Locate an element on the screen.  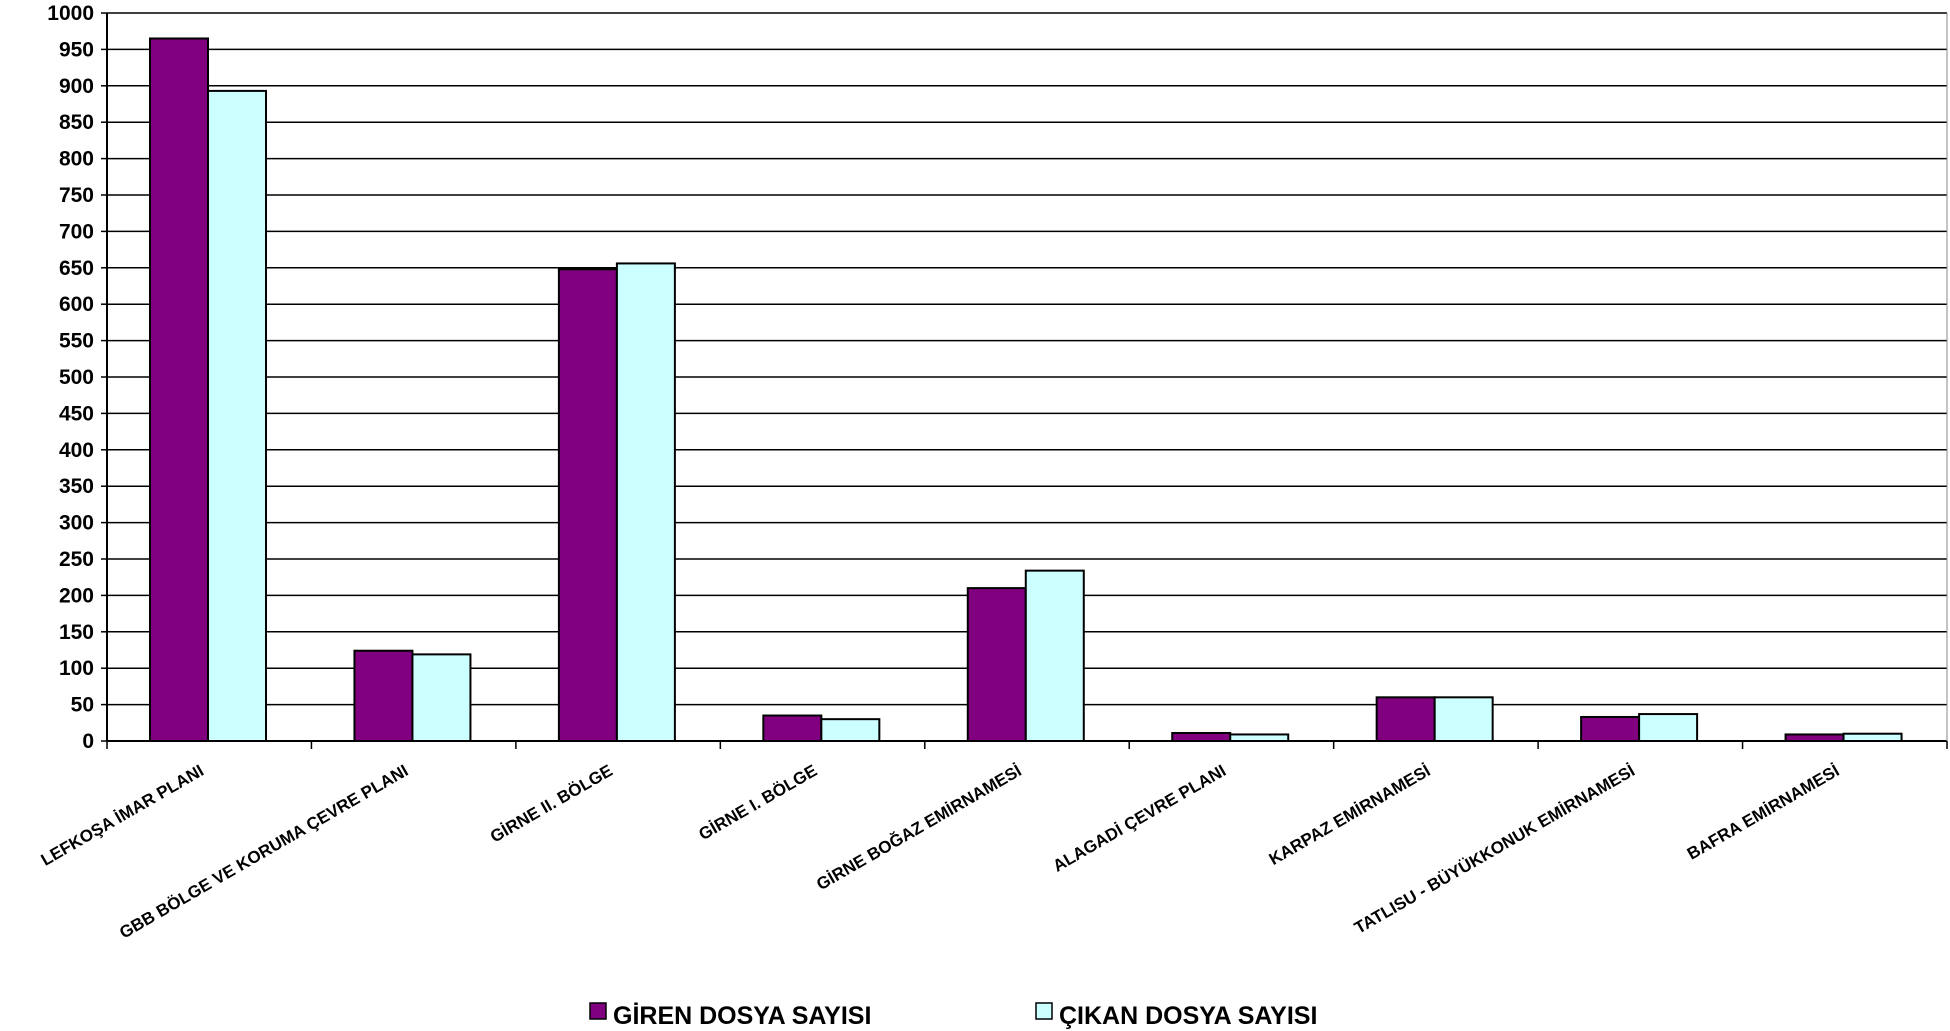
y-tick-label: 50 is located at coordinates (82, 705).